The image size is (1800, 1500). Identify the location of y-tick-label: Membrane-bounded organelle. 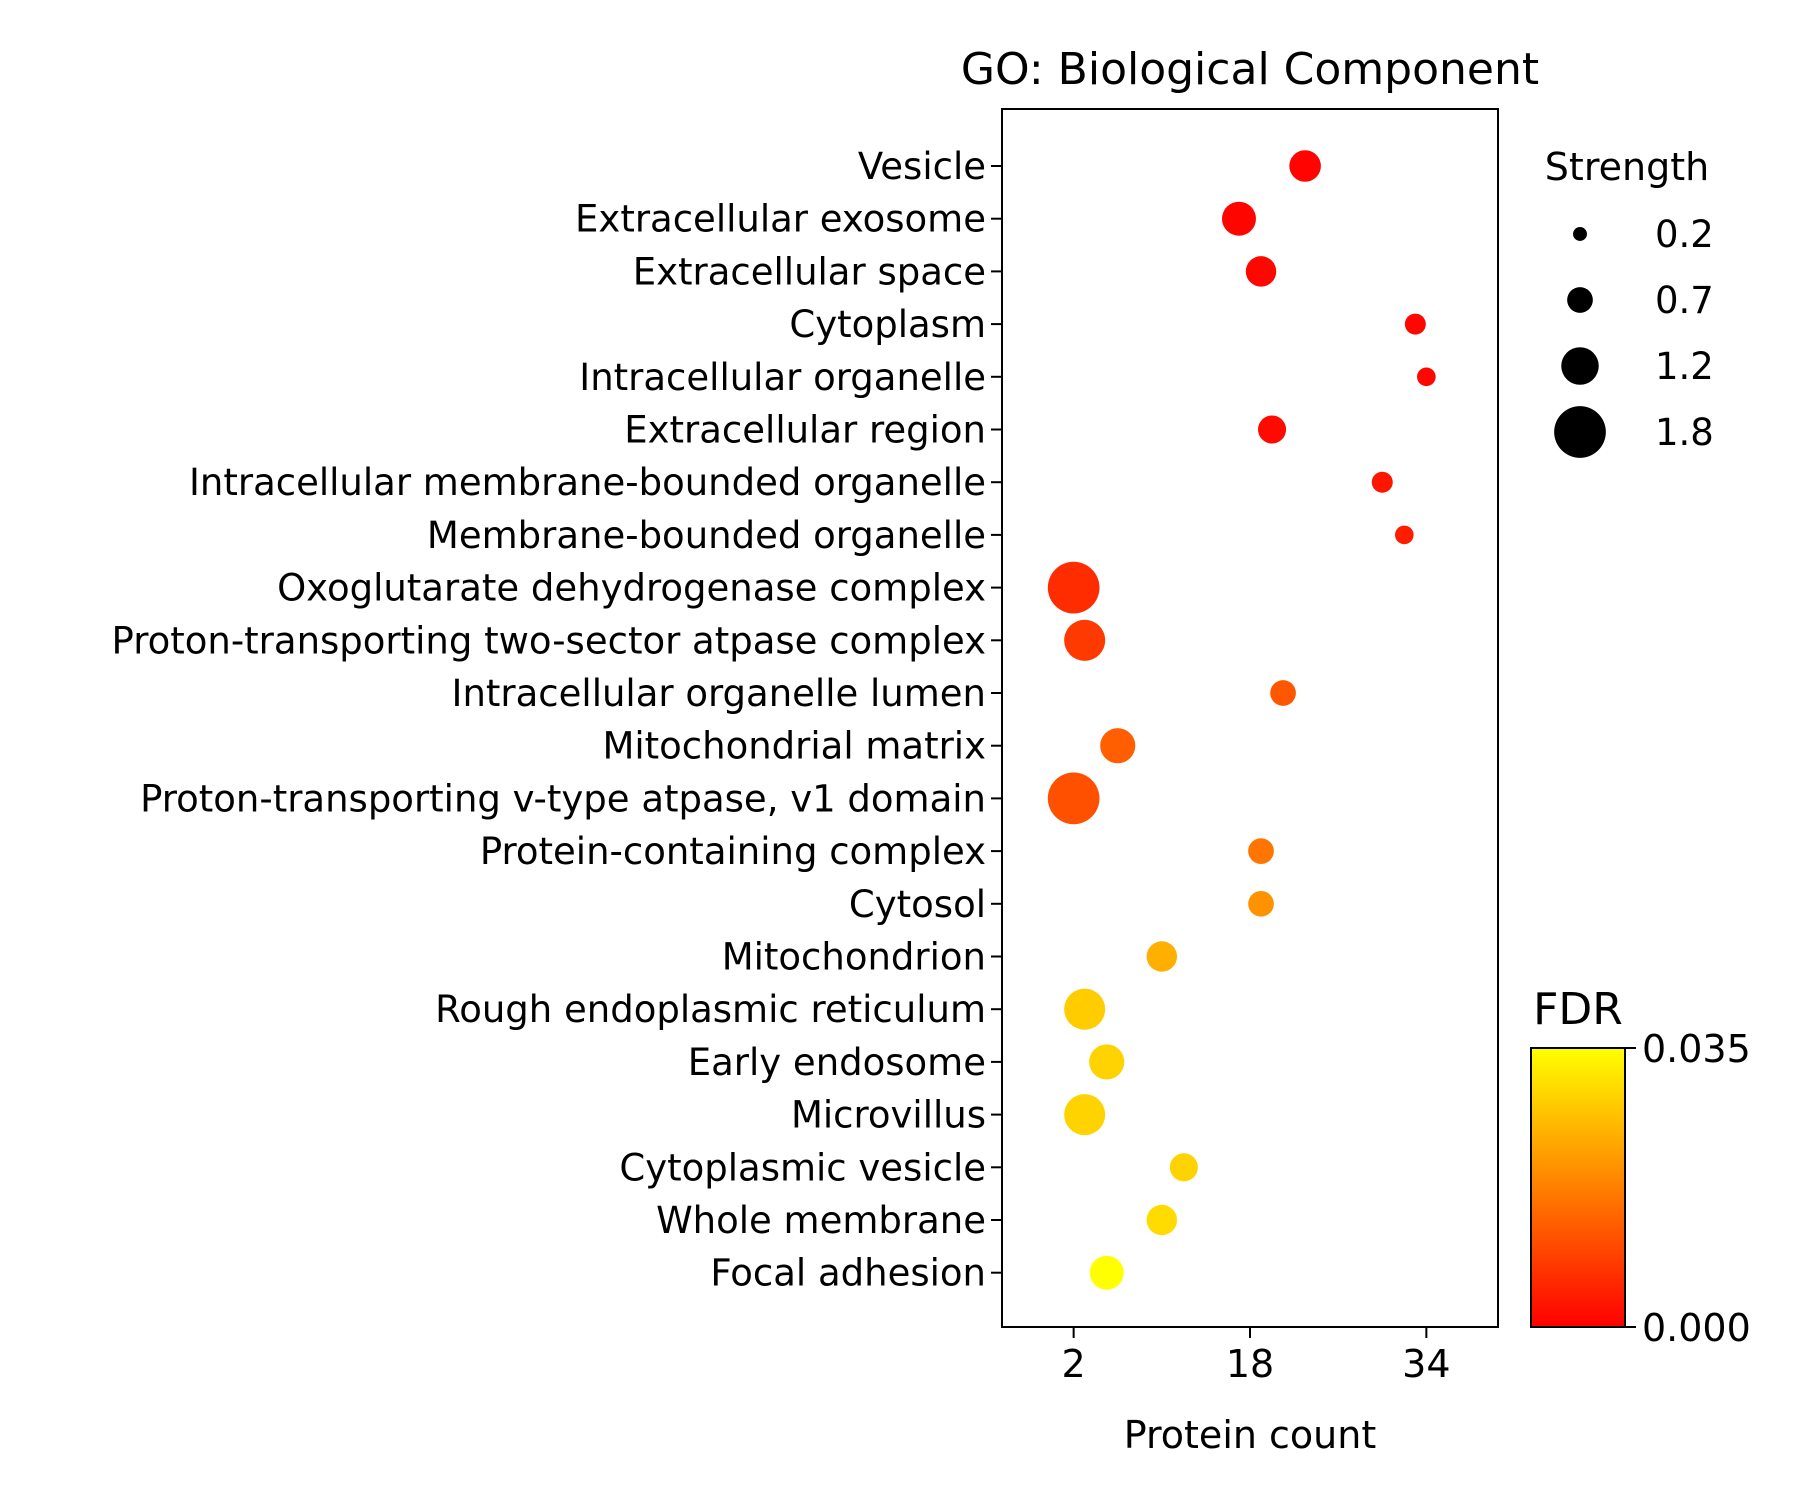
(706, 535).